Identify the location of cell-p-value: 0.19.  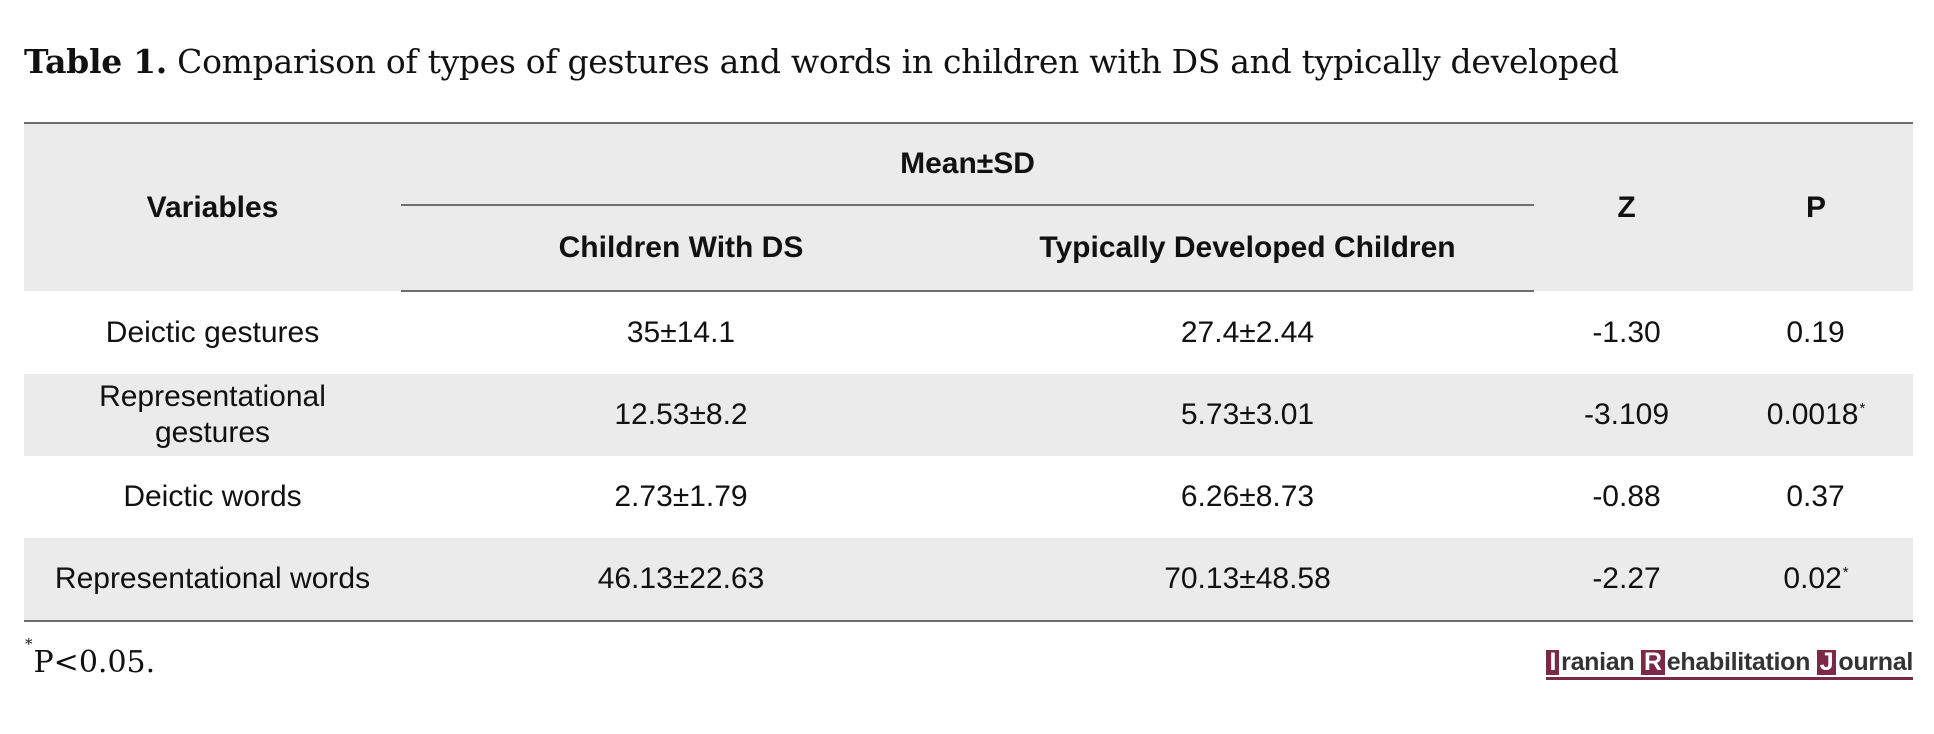
(1815, 332).